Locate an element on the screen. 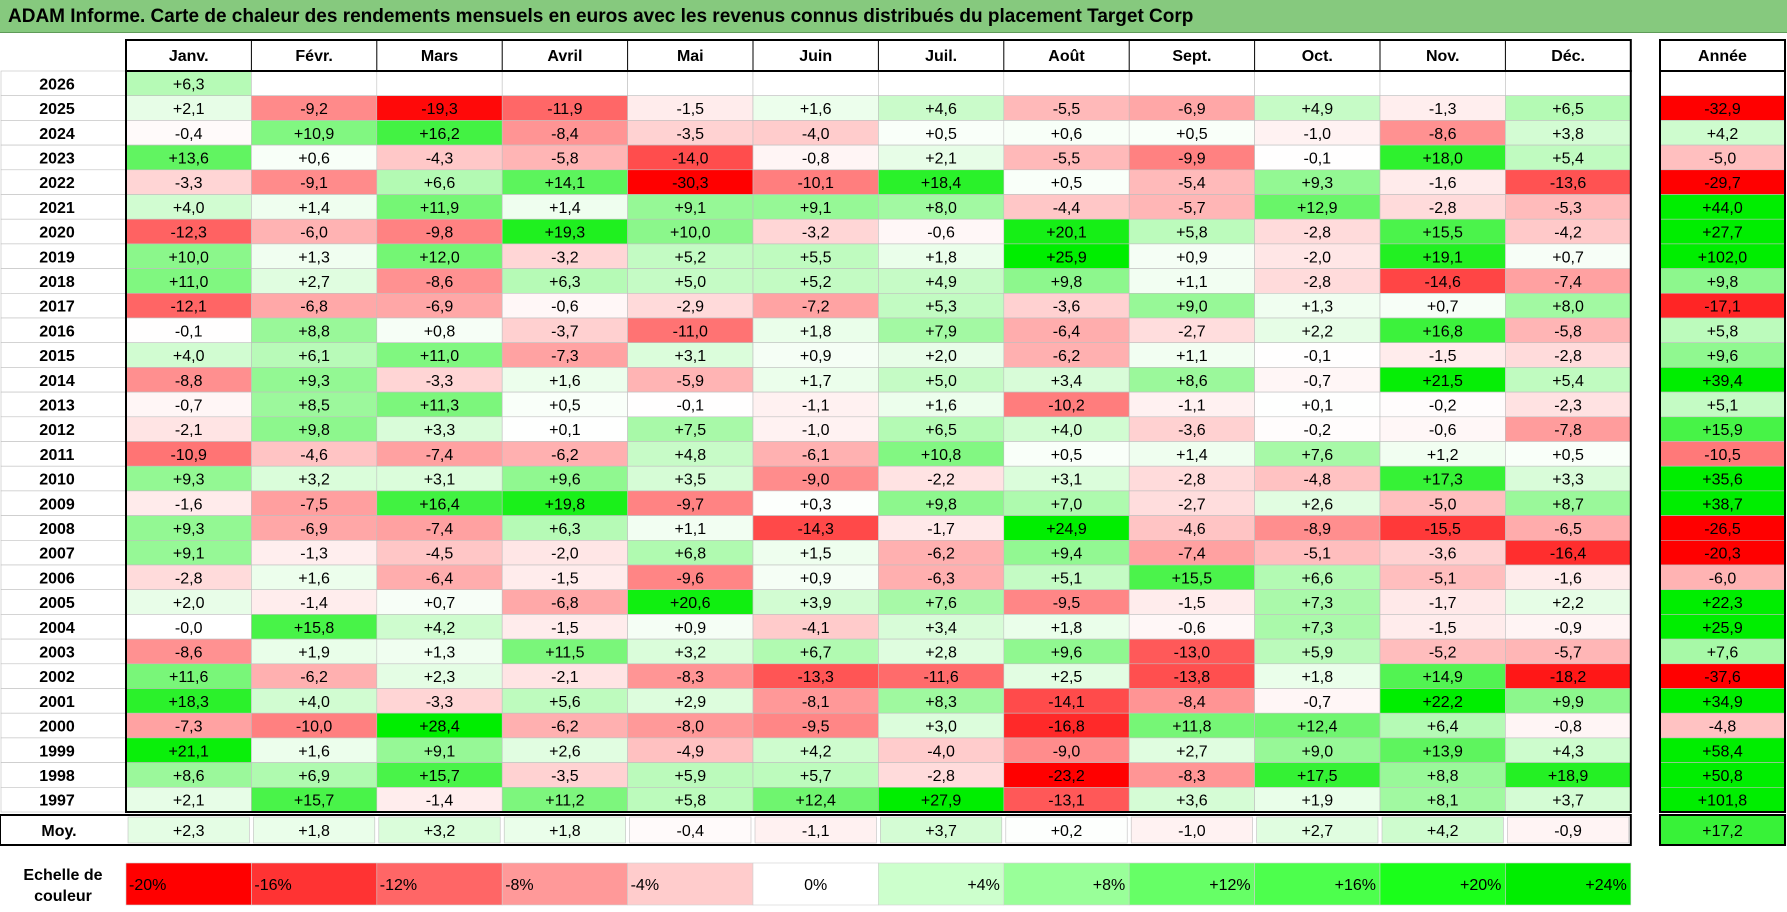 The image size is (1787, 912). cell-value: +9,8 is located at coordinates (314, 430).